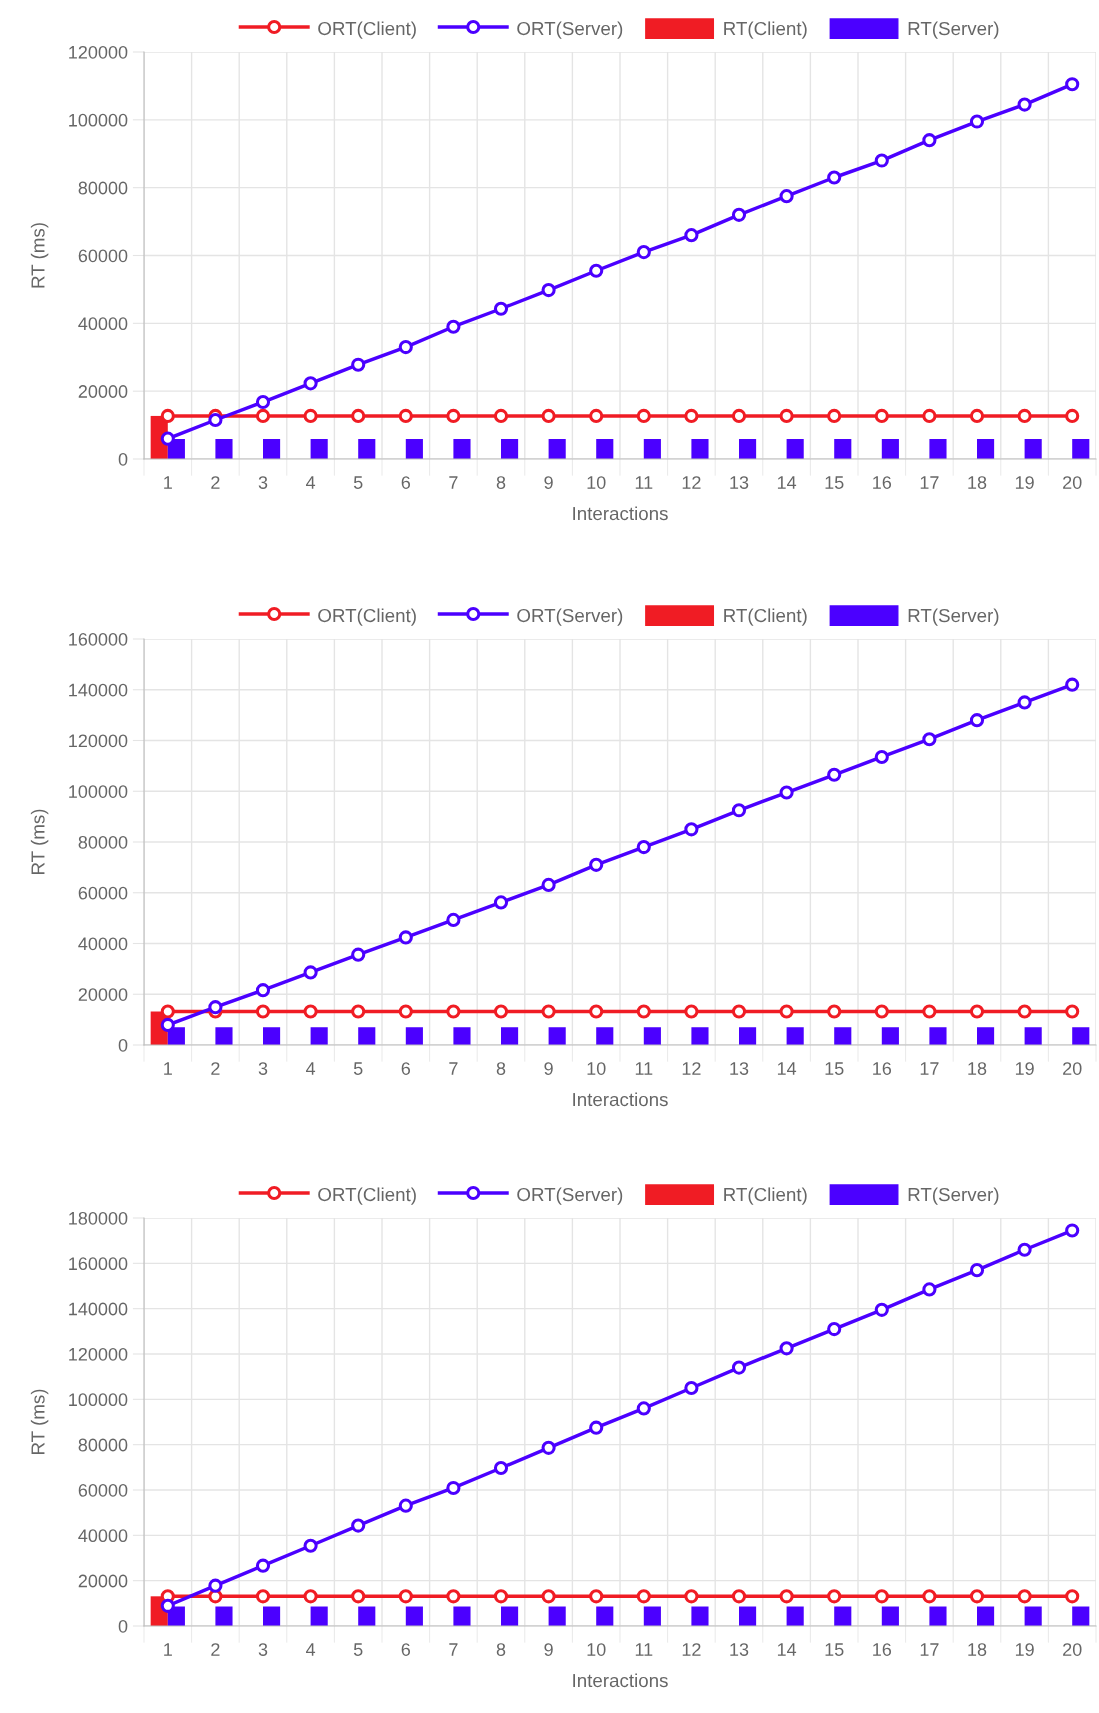 This screenshot has height=1713, width=1099. What do you see at coordinates (358, 1649) in the screenshot?
I see `x-tick-label: 5` at bounding box center [358, 1649].